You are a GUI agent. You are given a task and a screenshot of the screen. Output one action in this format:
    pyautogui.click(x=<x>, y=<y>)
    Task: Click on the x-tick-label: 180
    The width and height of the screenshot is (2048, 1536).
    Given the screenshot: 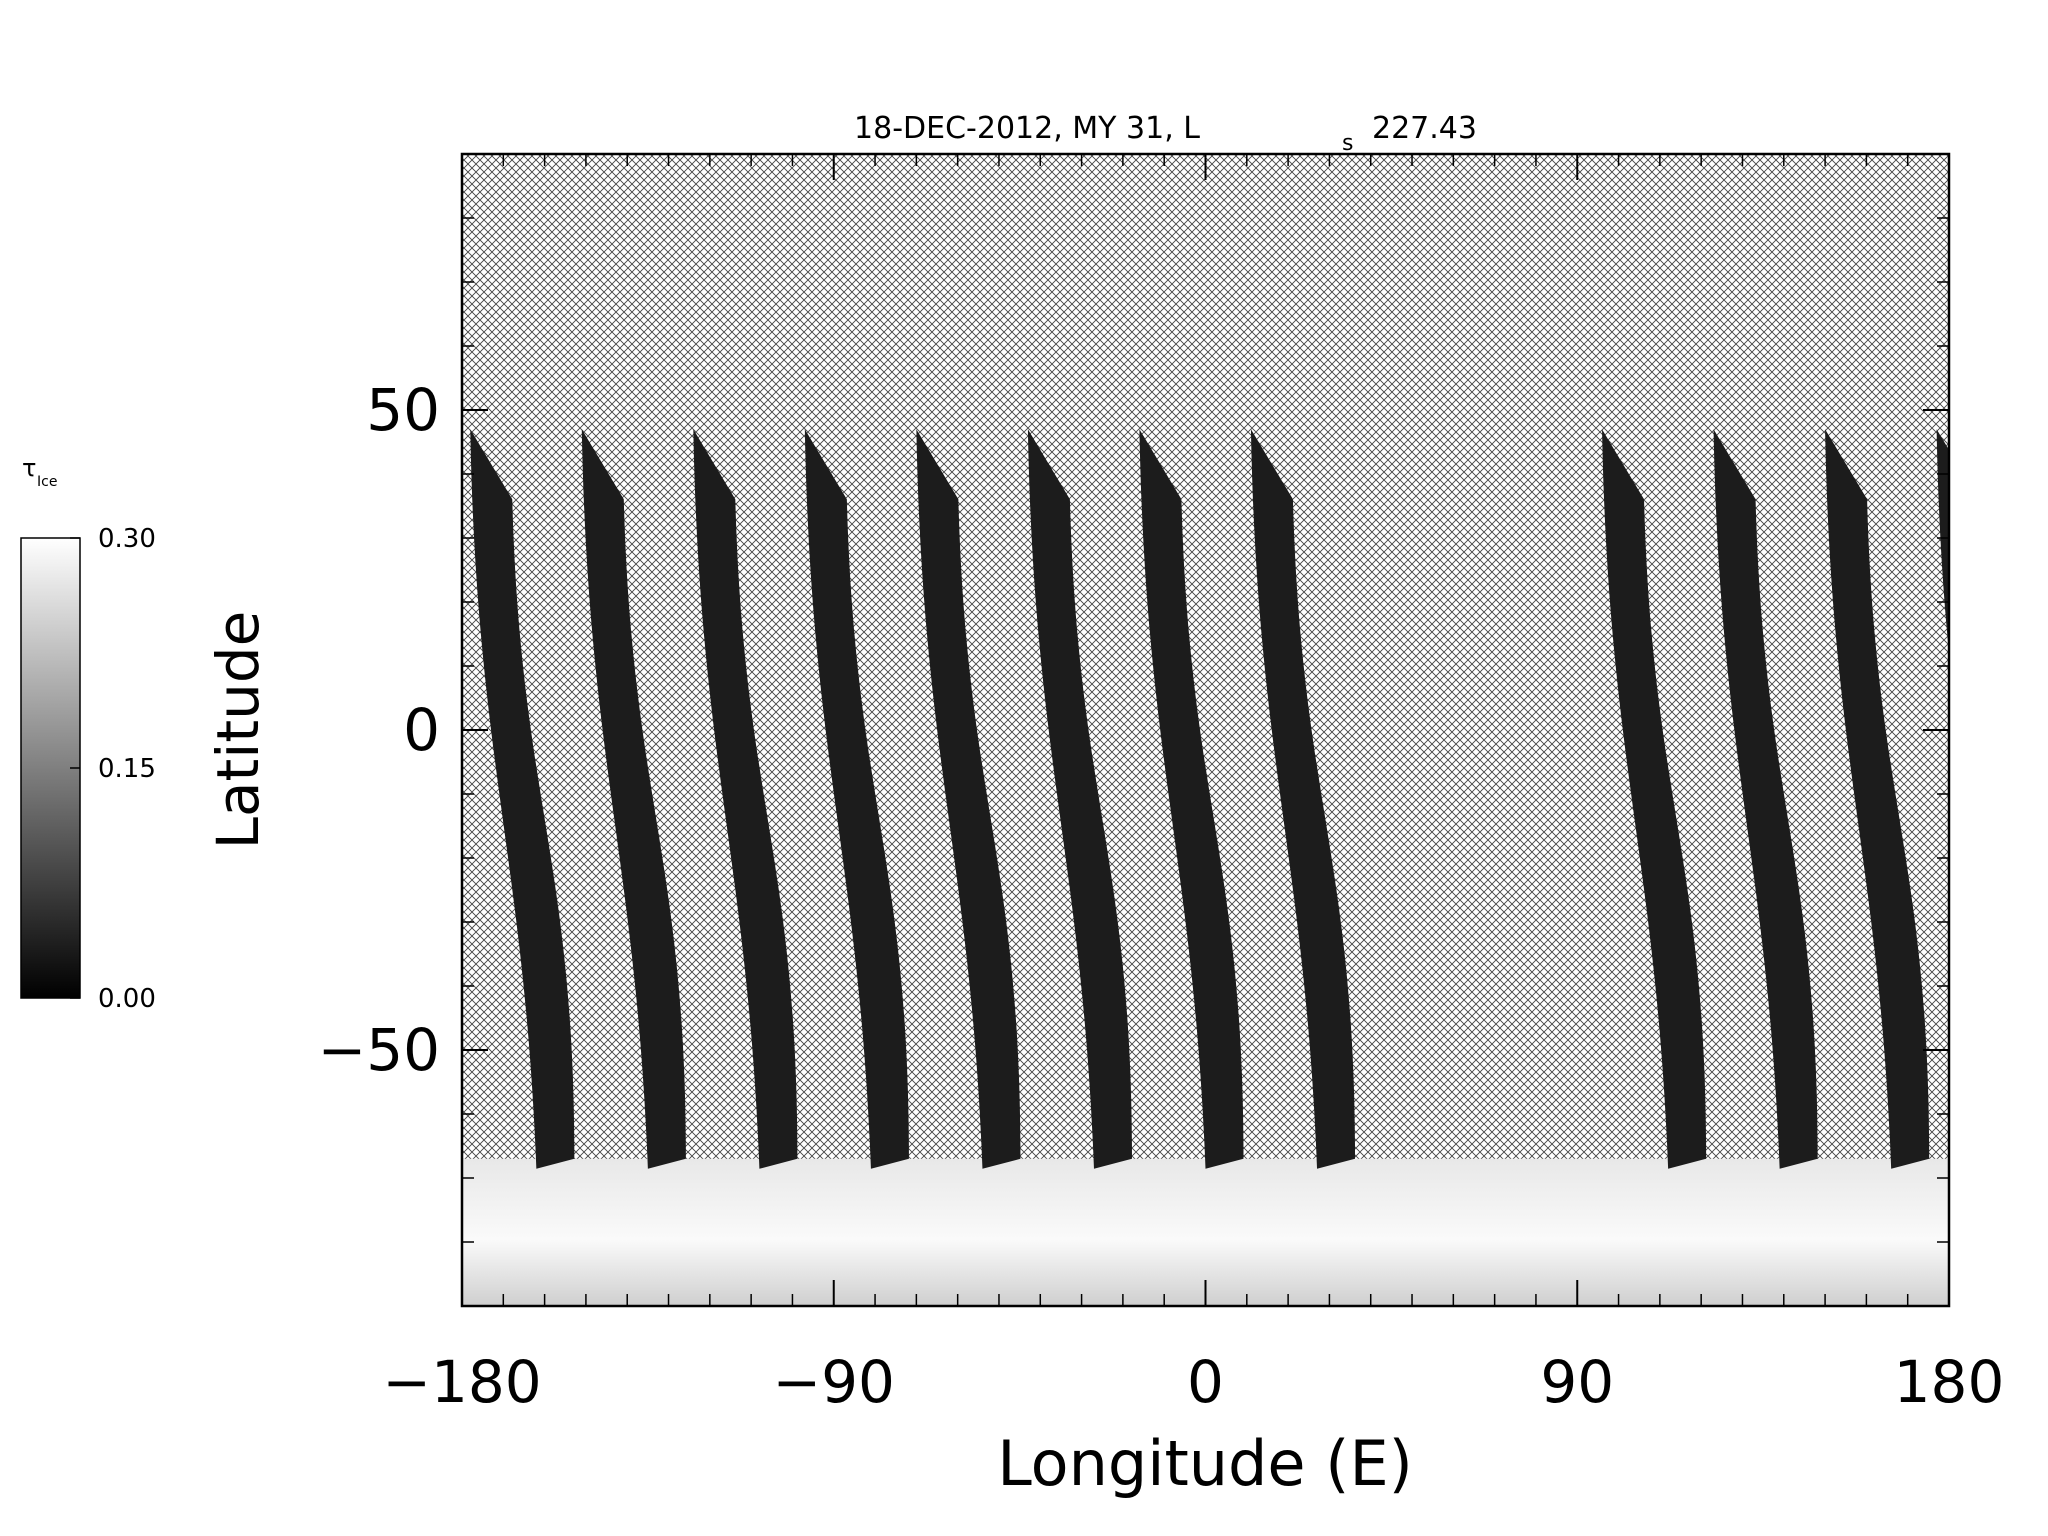 What is the action you would take?
    pyautogui.click(x=1949, y=1382)
    